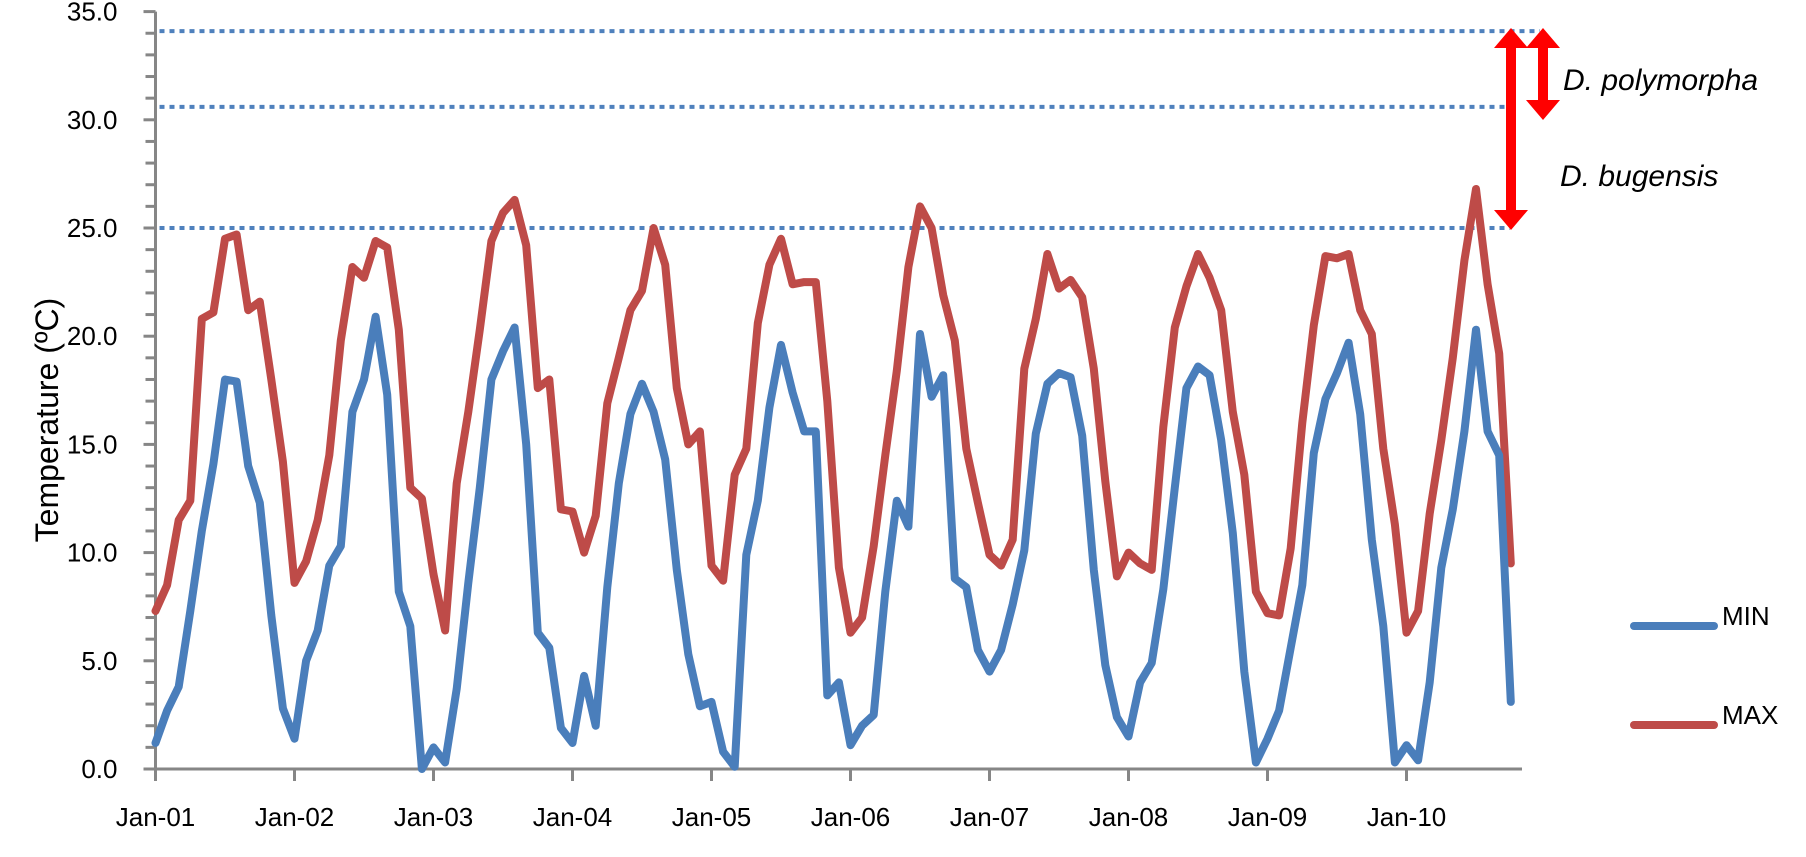 This screenshot has width=1806, height=857. Describe the element at coordinates (1660, 80) in the screenshot. I see `annotation-polymorpha: D. polymorpha` at that location.